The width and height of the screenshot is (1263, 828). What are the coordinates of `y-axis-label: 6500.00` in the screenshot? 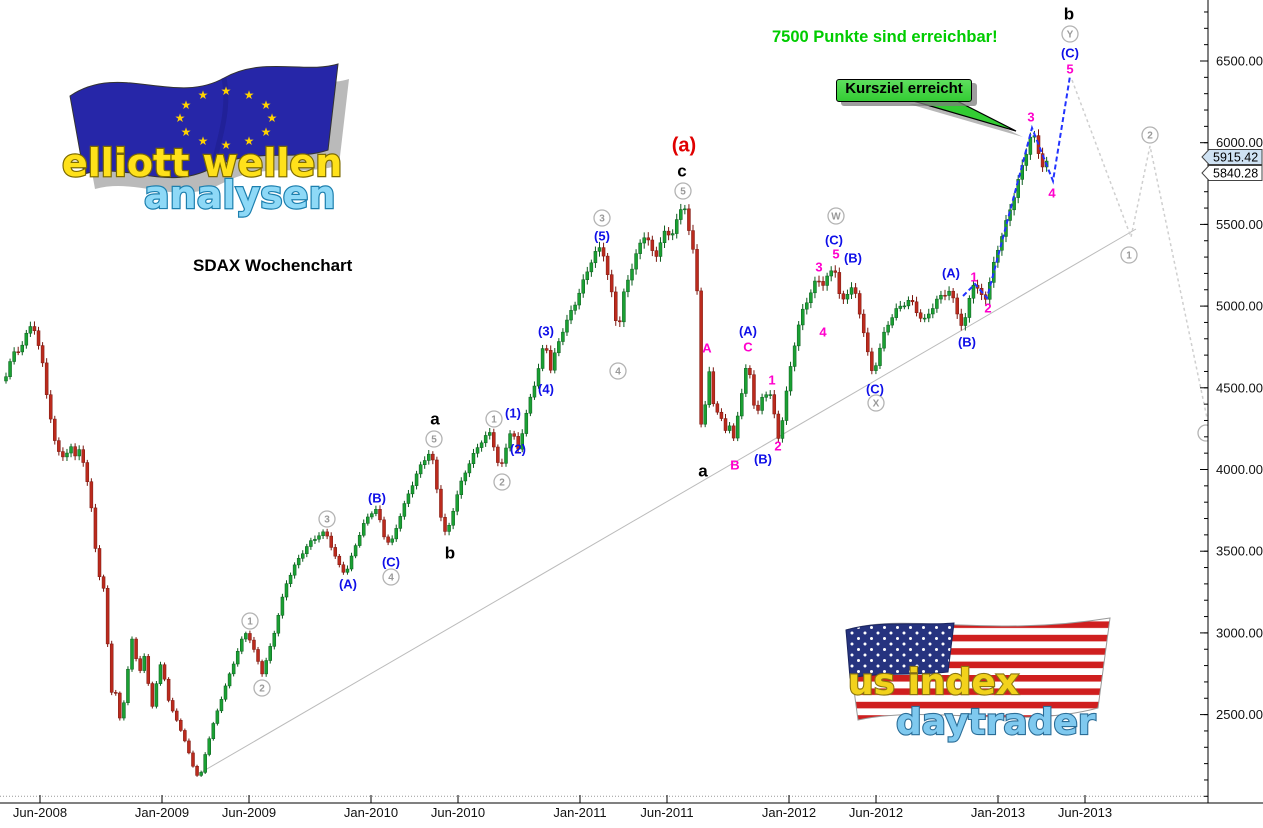 It's located at (1239, 61).